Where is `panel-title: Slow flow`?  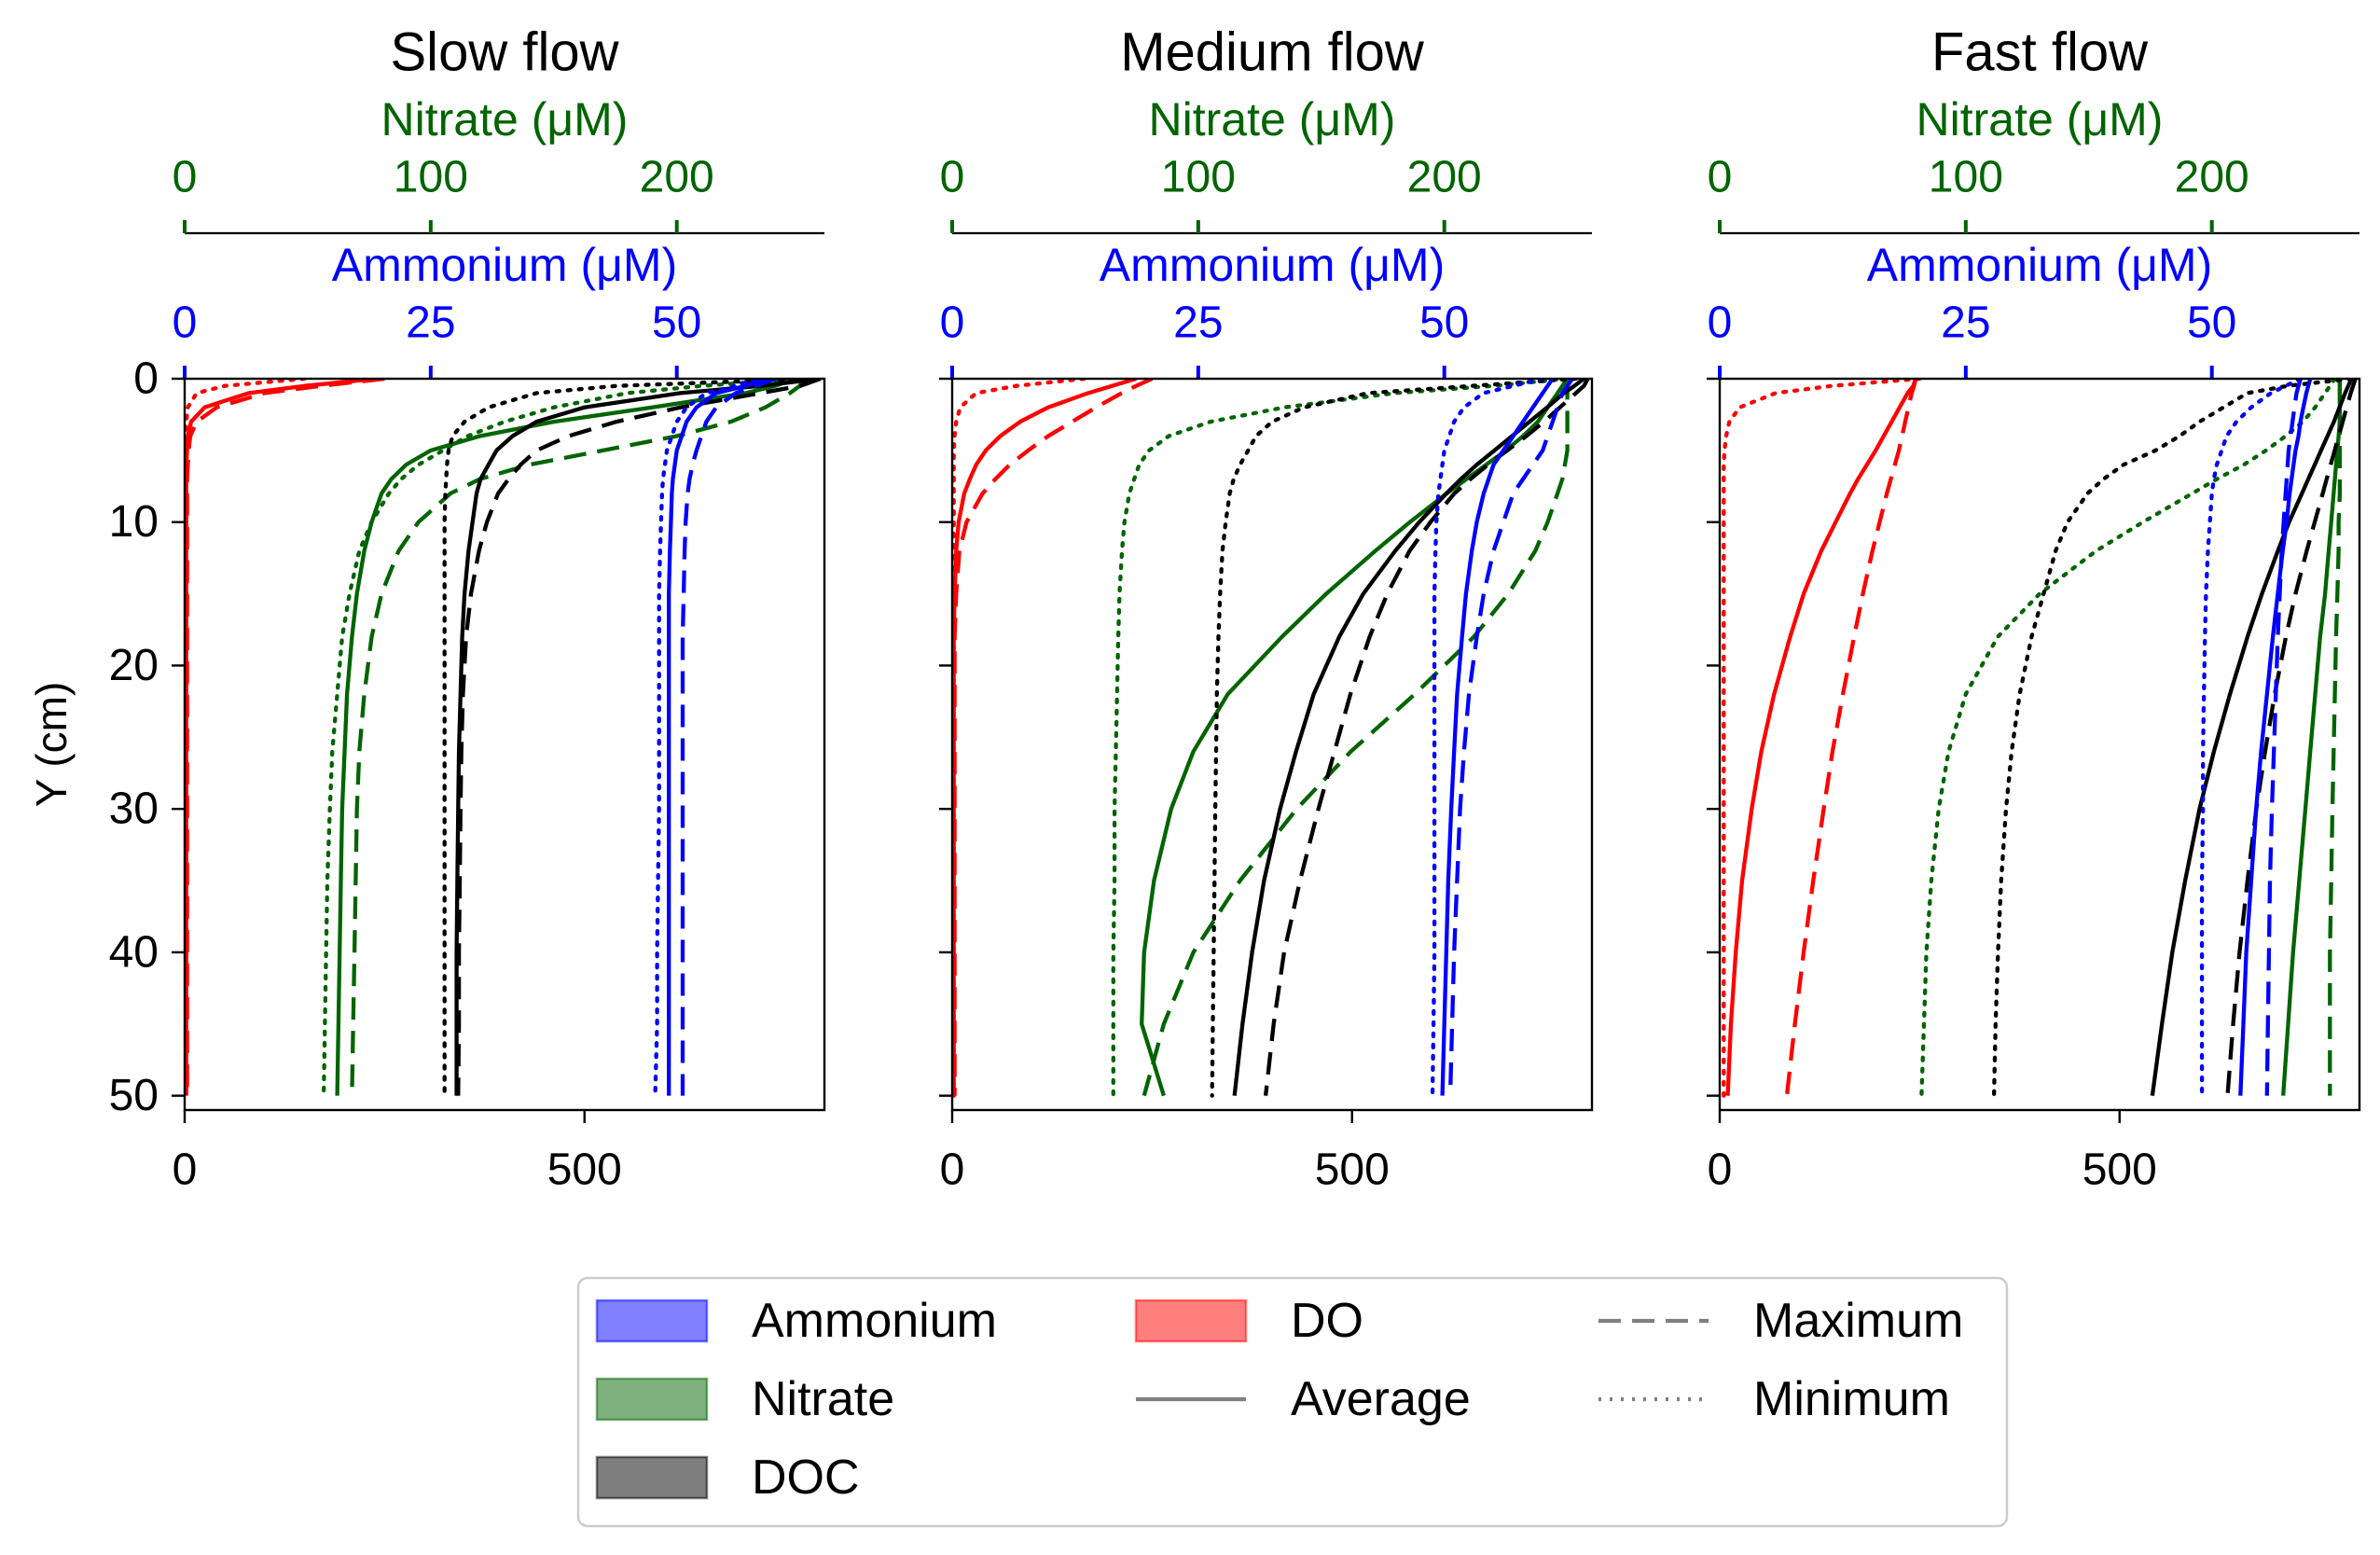
panel-title: Slow flow is located at coordinates (505, 53).